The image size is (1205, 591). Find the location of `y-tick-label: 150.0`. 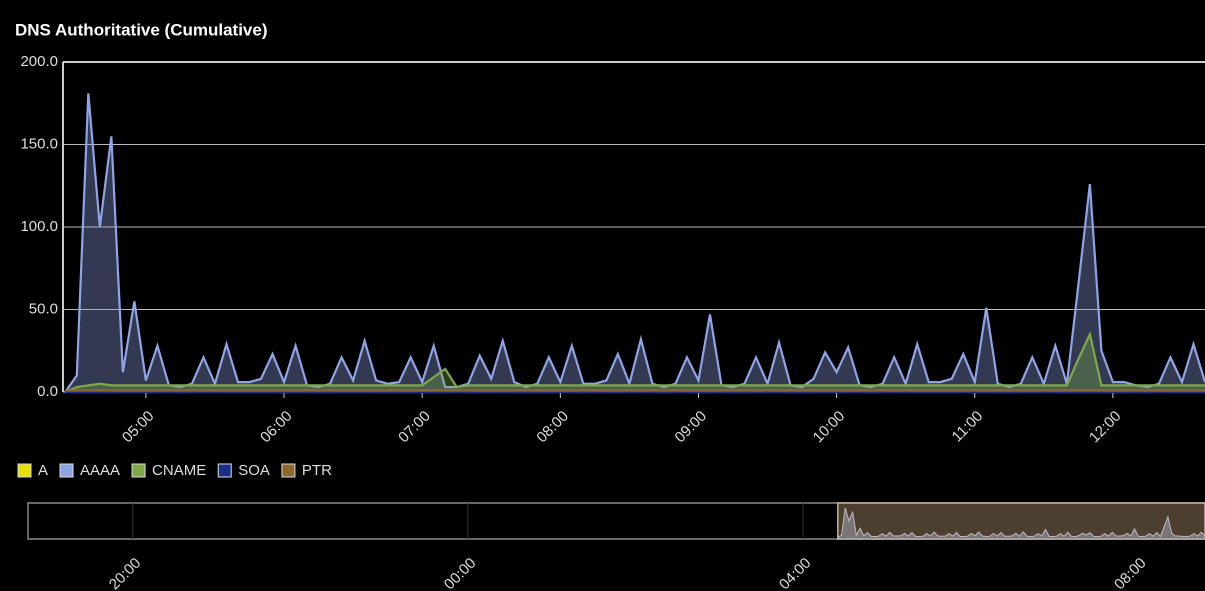

y-tick-label: 150.0 is located at coordinates (39, 143).